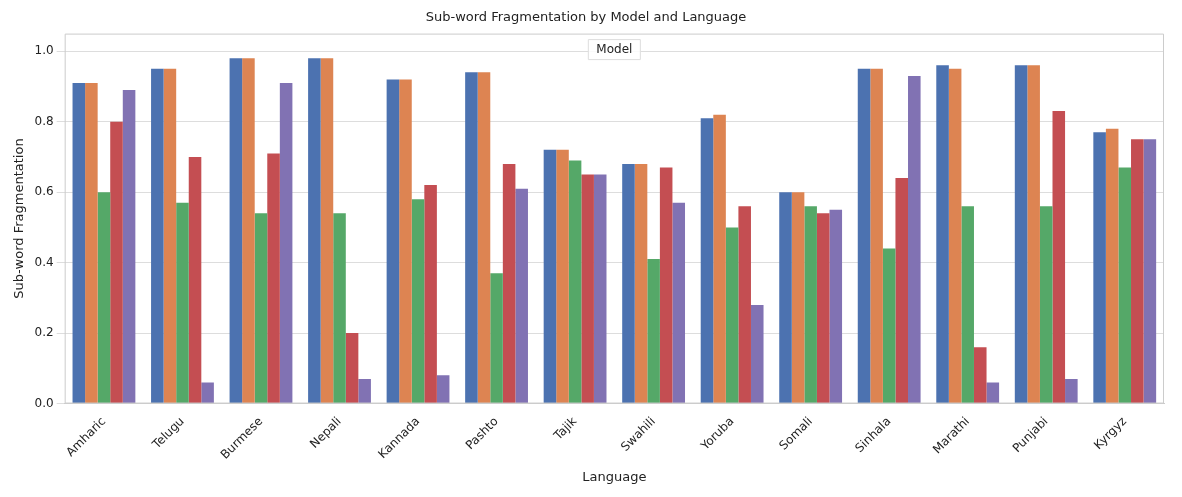 The image size is (1182, 497). What do you see at coordinates (586, 17) in the screenshot?
I see `chart-title: Sub-word Fragmentation by Model and Language` at bounding box center [586, 17].